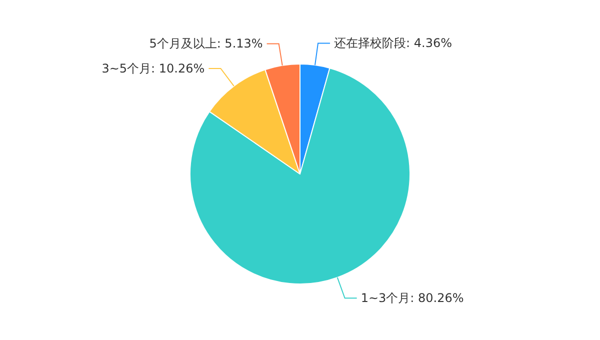  I want to click on slice-label: 5个月及以上: 5.13%, so click(206, 43).